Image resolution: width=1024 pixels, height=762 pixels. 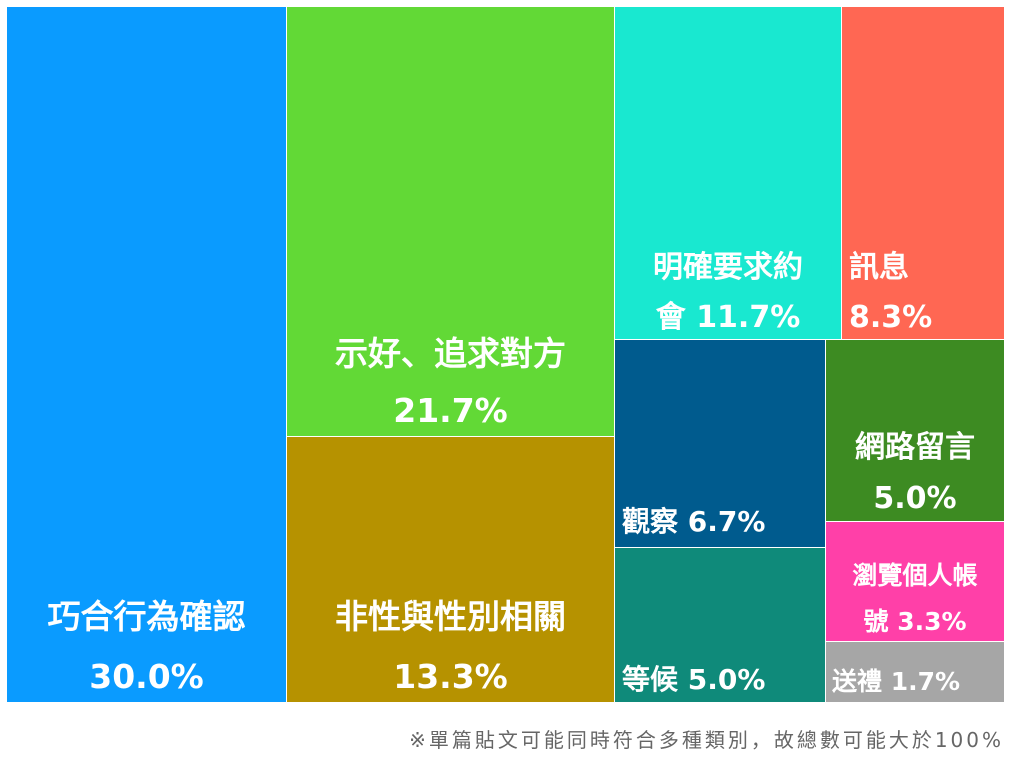 I want to click on treemap-cell: 觀察 6.7%, so click(x=720, y=443).